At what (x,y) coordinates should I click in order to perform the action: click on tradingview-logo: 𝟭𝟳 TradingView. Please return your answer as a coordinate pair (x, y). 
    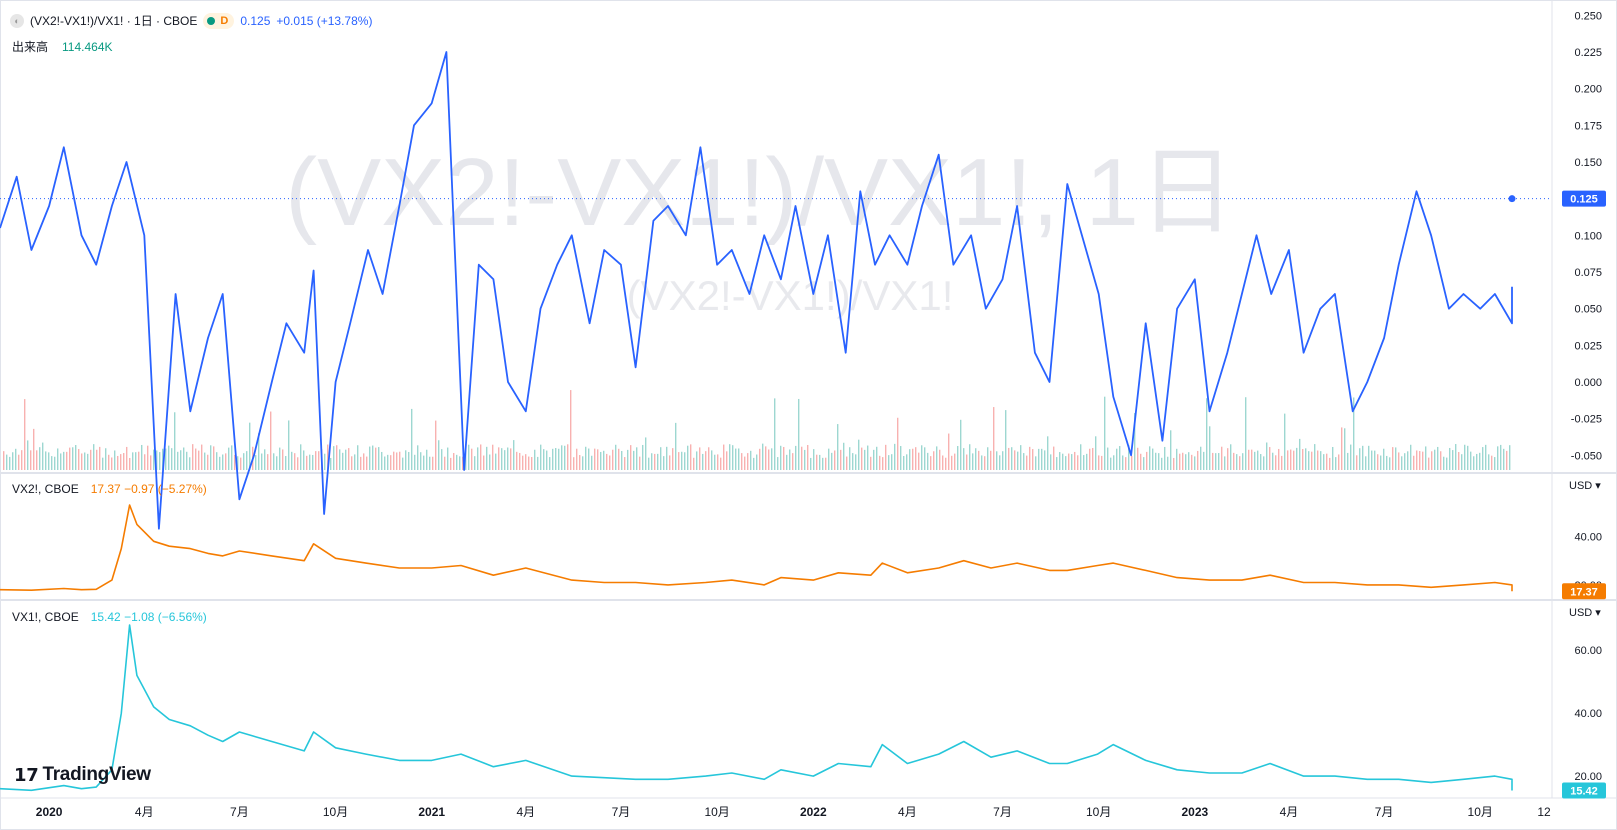
    Looking at the image, I should click on (82, 775).